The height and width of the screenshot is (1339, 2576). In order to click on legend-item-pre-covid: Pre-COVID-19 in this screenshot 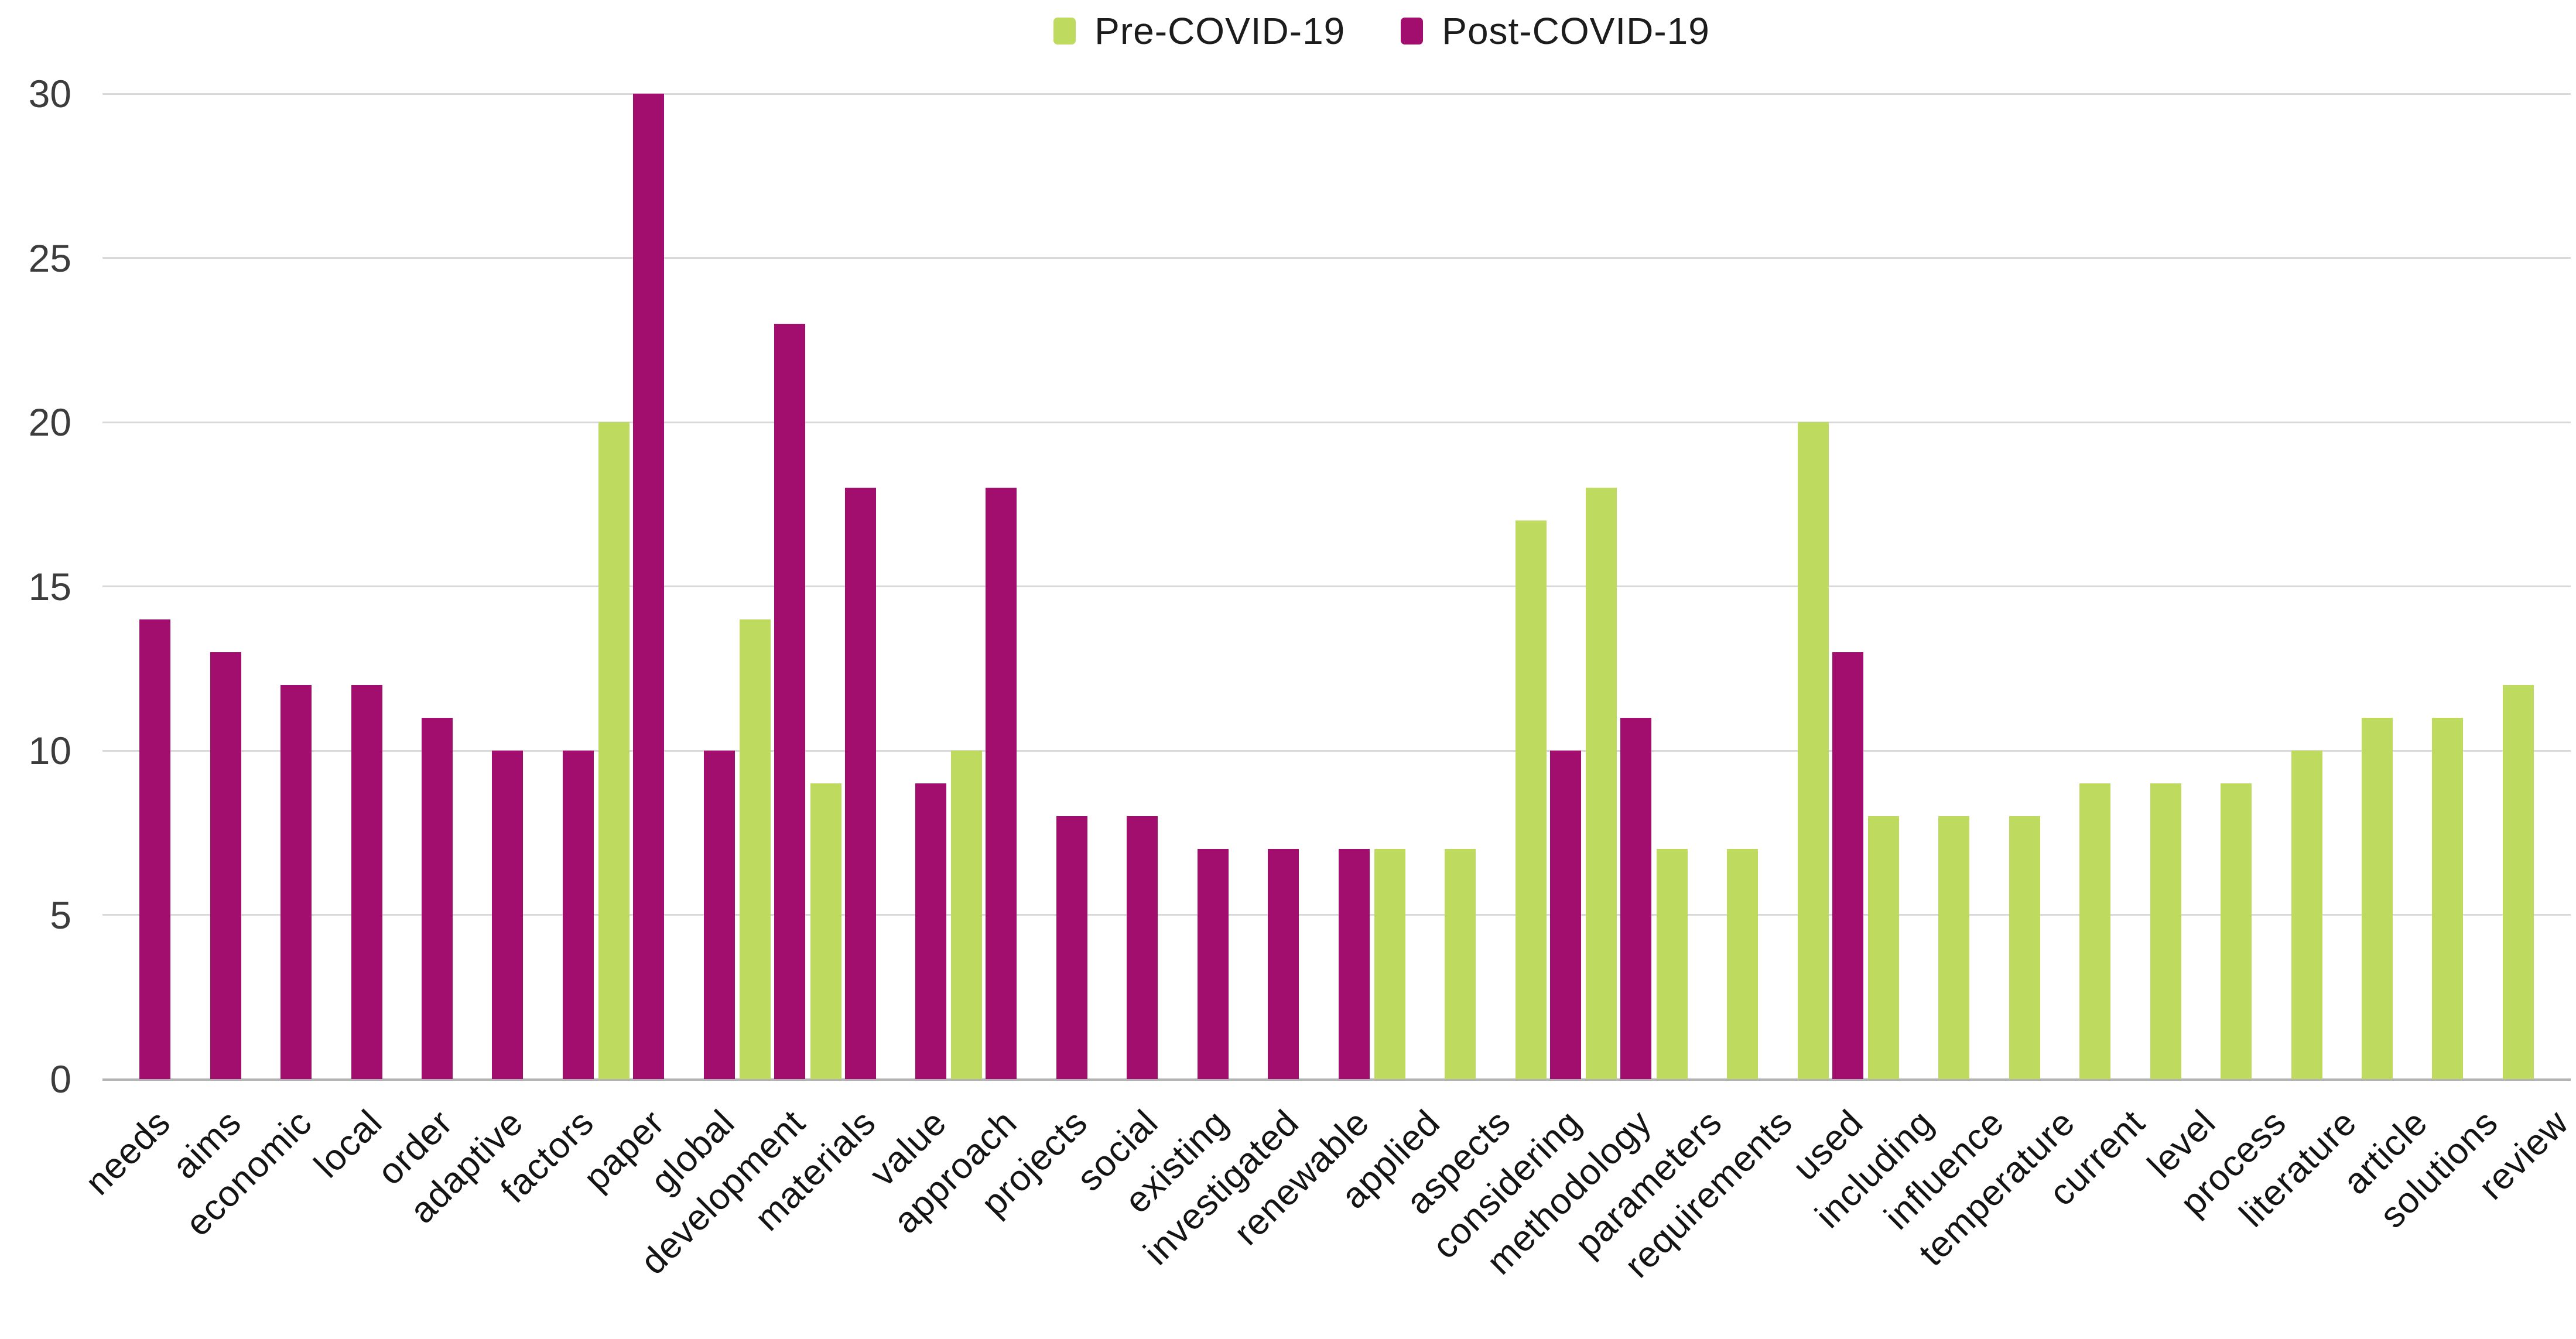, I will do `click(1199, 31)`.